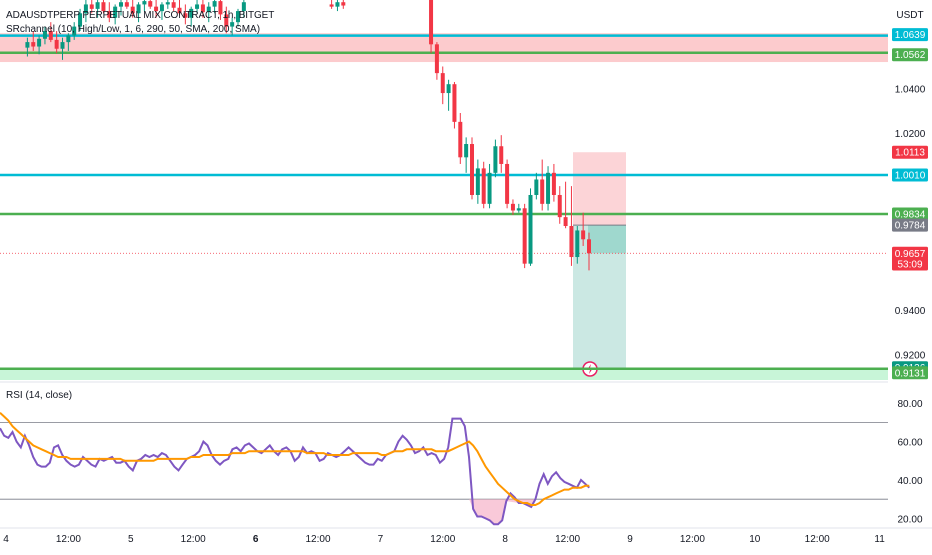  What do you see at coordinates (68, 539) in the screenshot?
I see `time-label-1: 12:00` at bounding box center [68, 539].